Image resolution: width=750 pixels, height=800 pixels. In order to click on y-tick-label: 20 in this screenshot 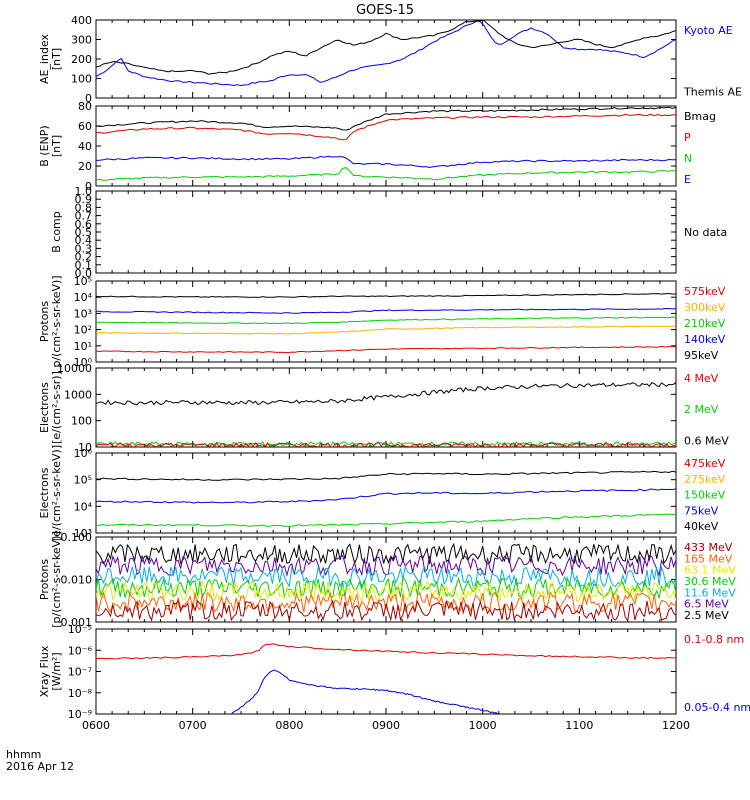, I will do `click(85, 166)`.